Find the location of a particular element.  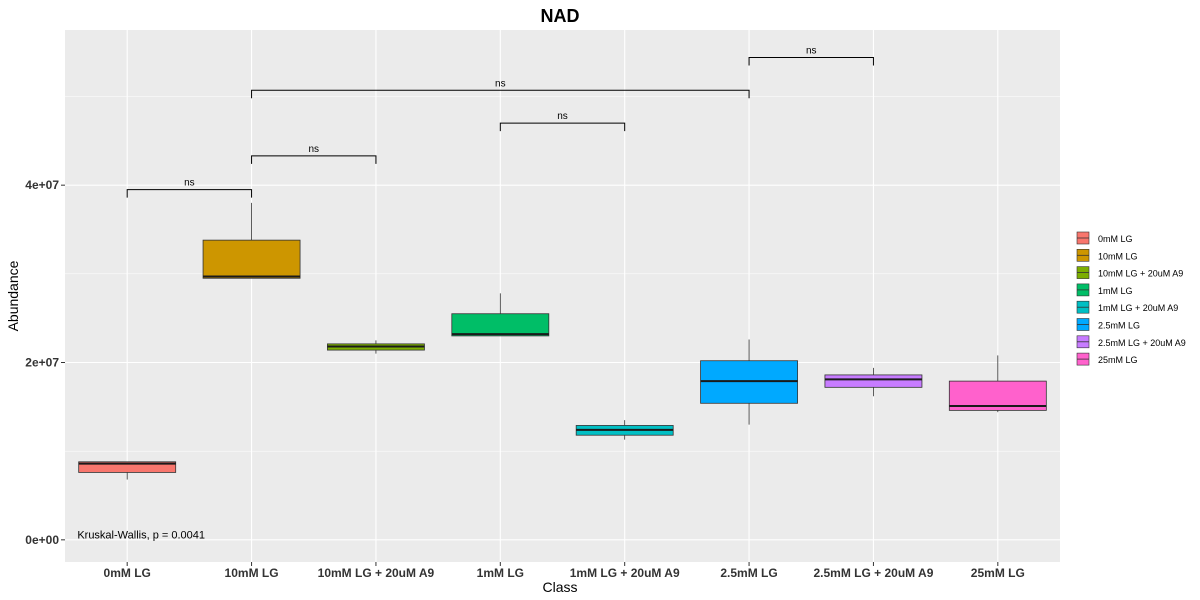

comparison-2: ns is located at coordinates (562, 121).